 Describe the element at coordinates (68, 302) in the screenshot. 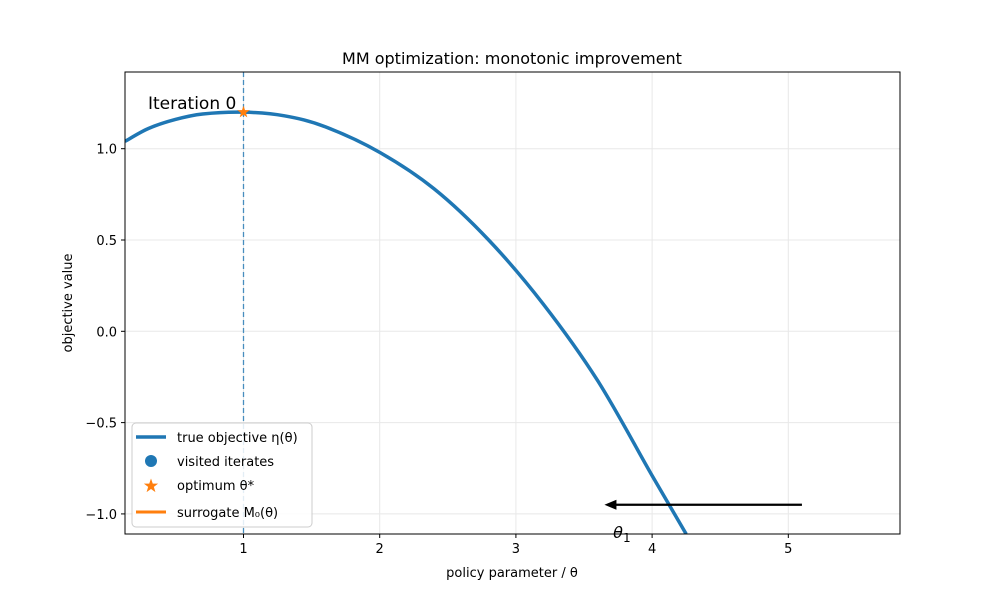

I see `y-axis-label: objective value` at that location.